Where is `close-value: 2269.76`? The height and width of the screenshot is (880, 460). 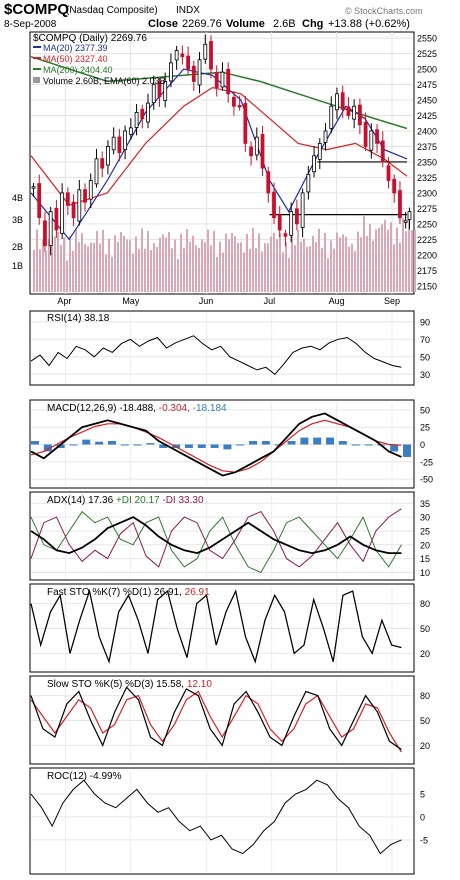 close-value: 2269.76 is located at coordinates (202, 24).